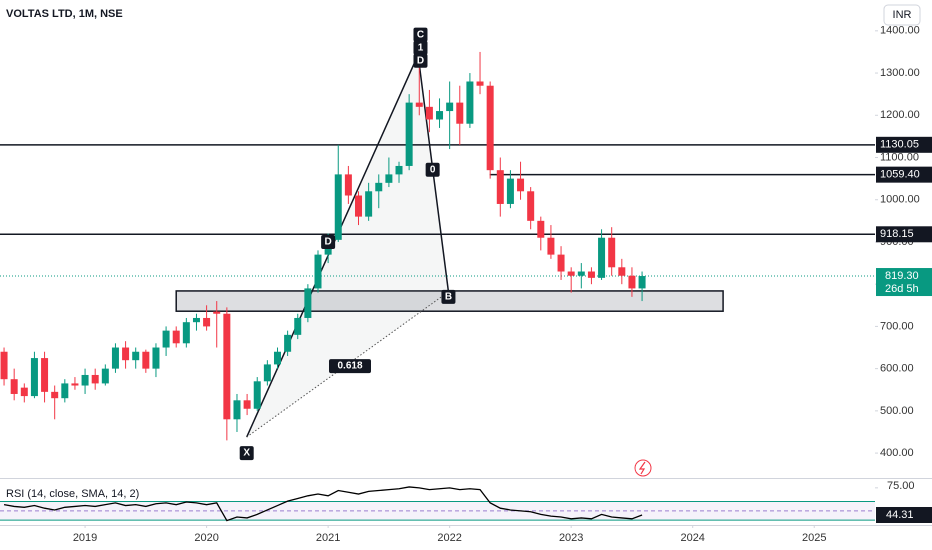  What do you see at coordinates (900, 31) in the screenshot?
I see `y-tick-label: 1400.00` at bounding box center [900, 31].